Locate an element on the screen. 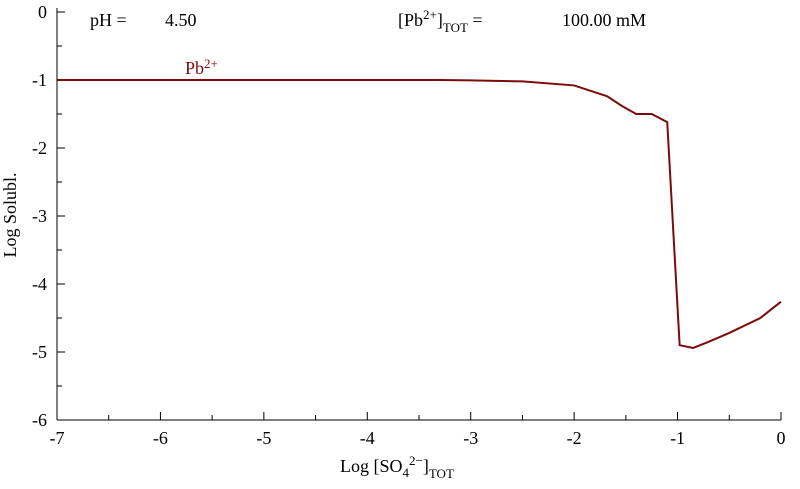  x-tick-label: -3 is located at coordinates (470, 438).